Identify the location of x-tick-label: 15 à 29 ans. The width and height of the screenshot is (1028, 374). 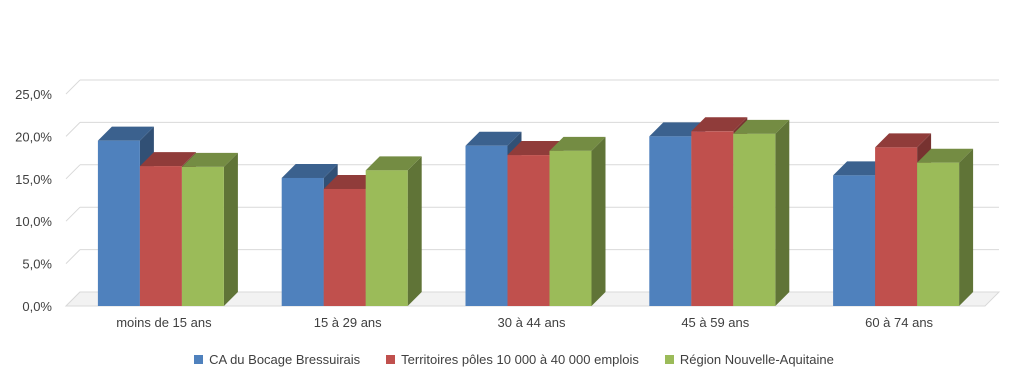
(348, 322).